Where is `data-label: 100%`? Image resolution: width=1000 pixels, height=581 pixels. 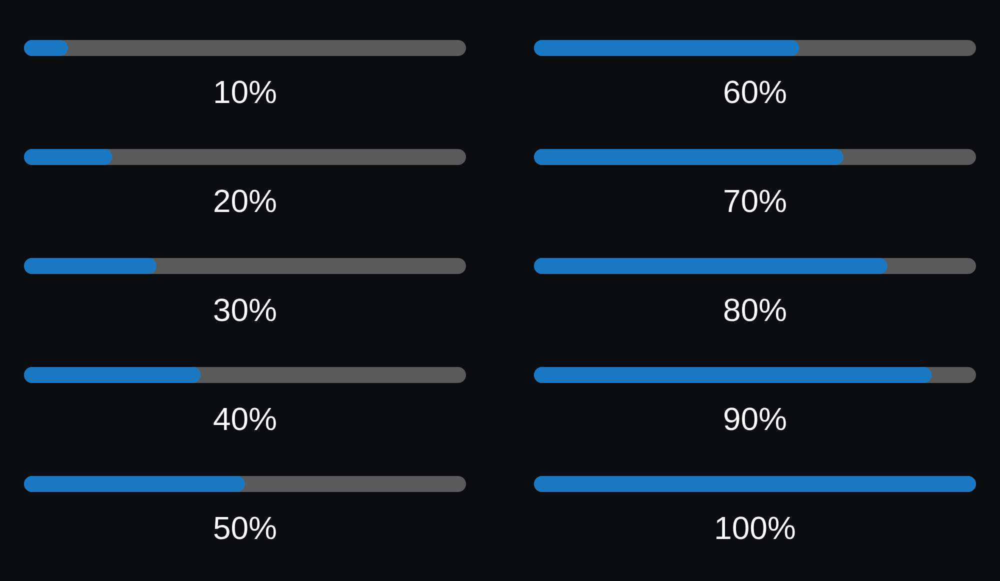
data-label: 100% is located at coordinates (755, 528).